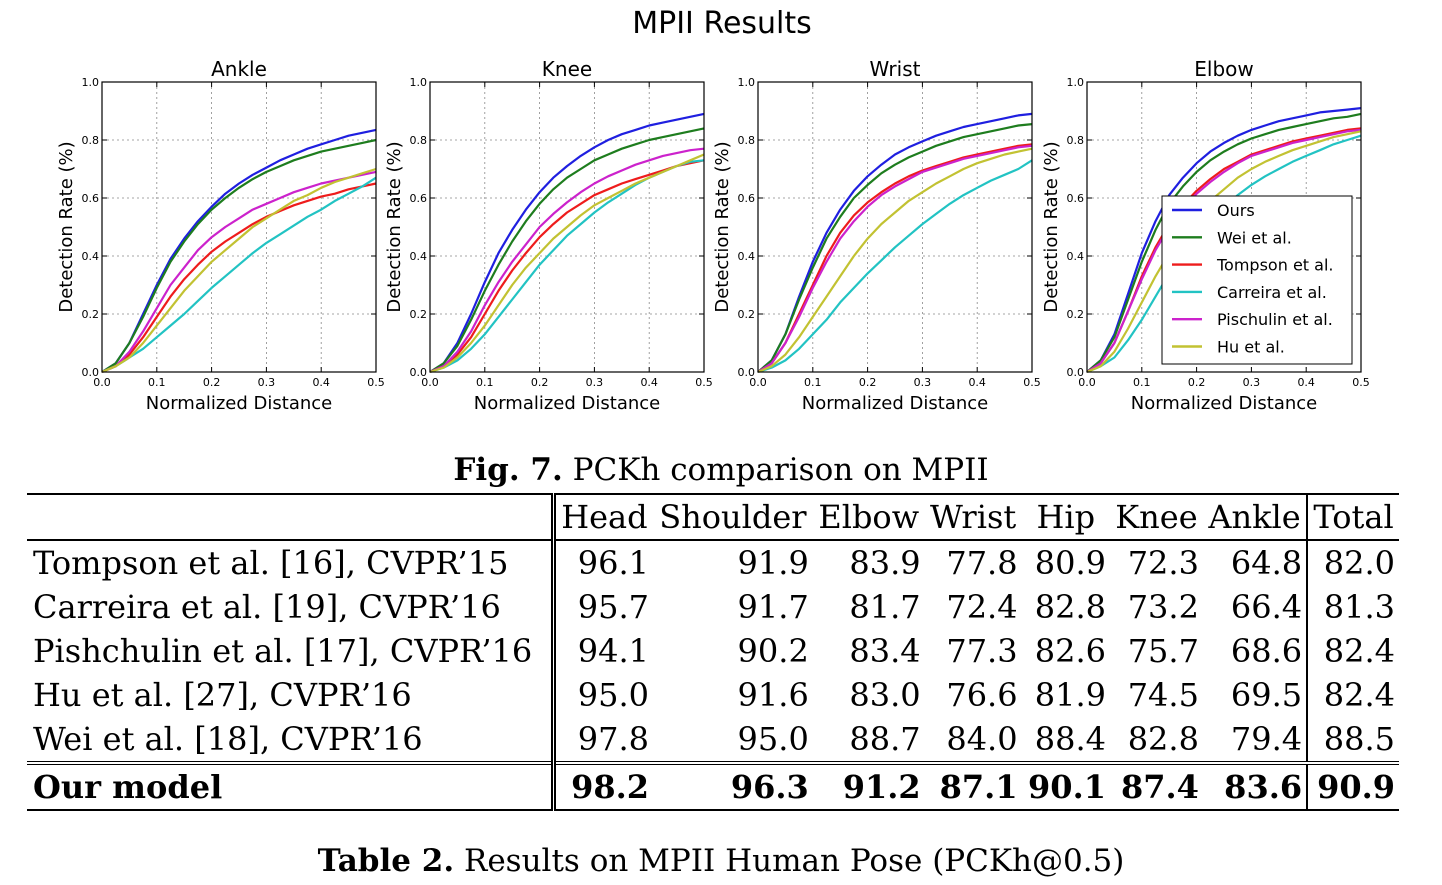  What do you see at coordinates (1272, 292) in the screenshot?
I see `legend-label: Carreira et al.` at bounding box center [1272, 292].